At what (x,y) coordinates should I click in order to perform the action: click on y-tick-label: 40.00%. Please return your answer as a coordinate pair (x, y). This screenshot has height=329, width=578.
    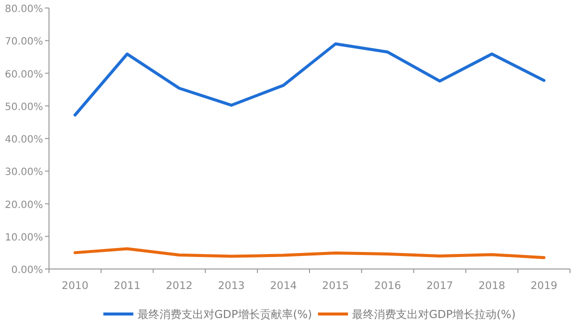
    Looking at the image, I should click on (23, 140).